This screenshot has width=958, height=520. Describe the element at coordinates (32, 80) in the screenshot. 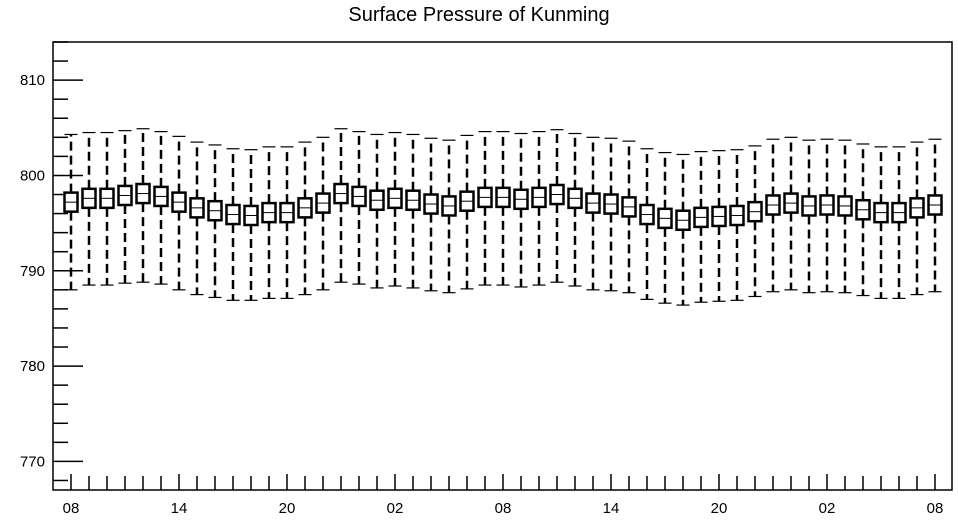

I see `y-tick-label: 810` at that location.